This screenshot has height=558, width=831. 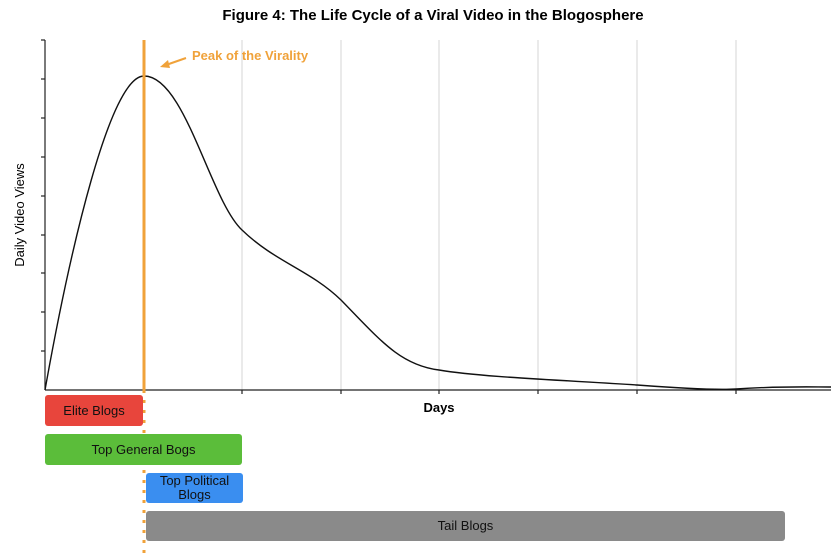 What do you see at coordinates (143, 449) in the screenshot?
I see `bar: Top General Bogs` at bounding box center [143, 449].